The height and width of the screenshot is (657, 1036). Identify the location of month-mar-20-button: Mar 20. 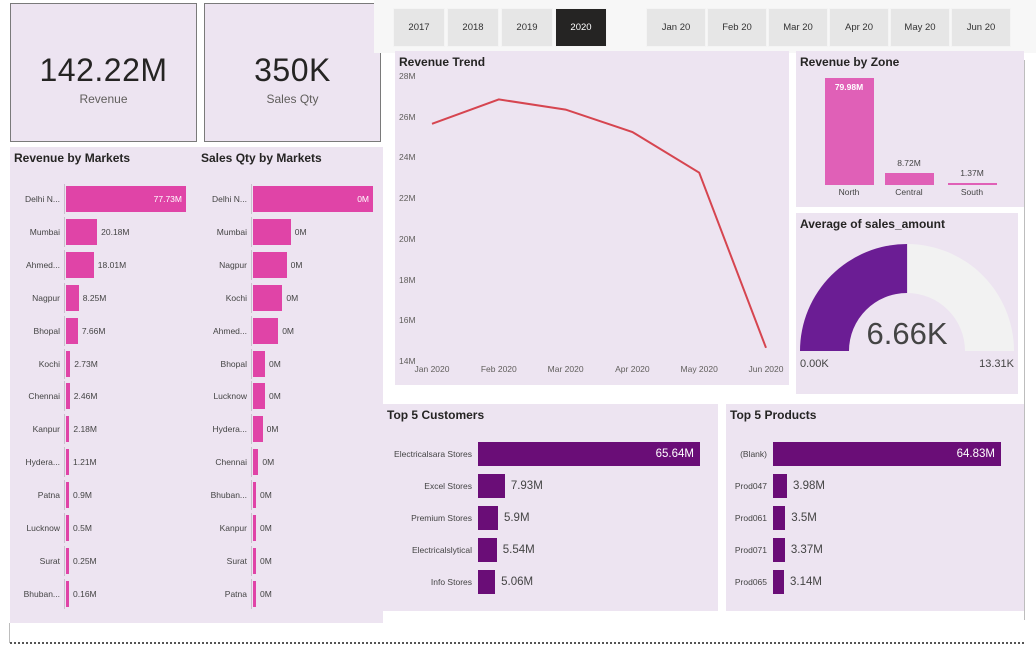
(798, 27).